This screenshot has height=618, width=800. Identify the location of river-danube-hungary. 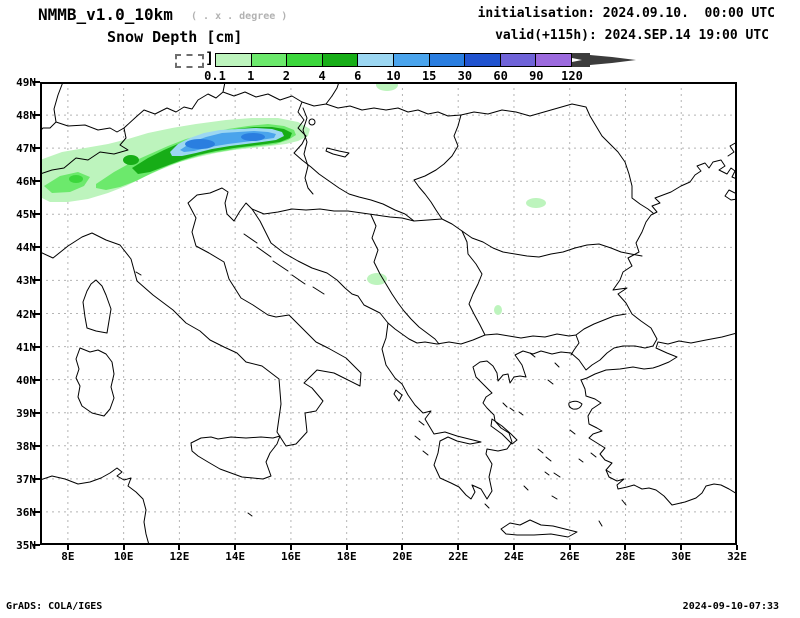
(308, 151).